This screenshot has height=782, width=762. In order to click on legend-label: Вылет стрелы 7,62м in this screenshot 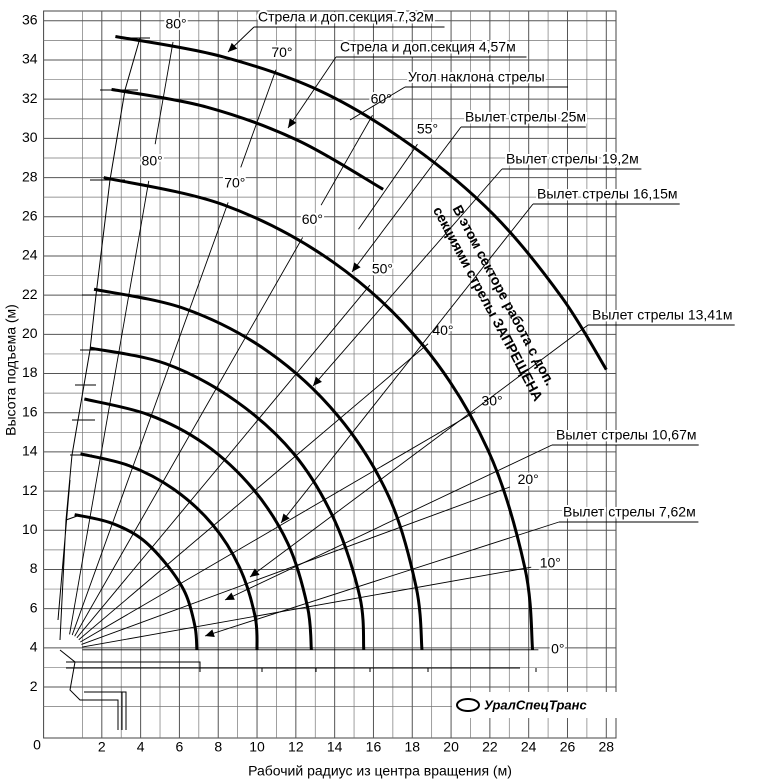, I will do `click(629, 512)`.